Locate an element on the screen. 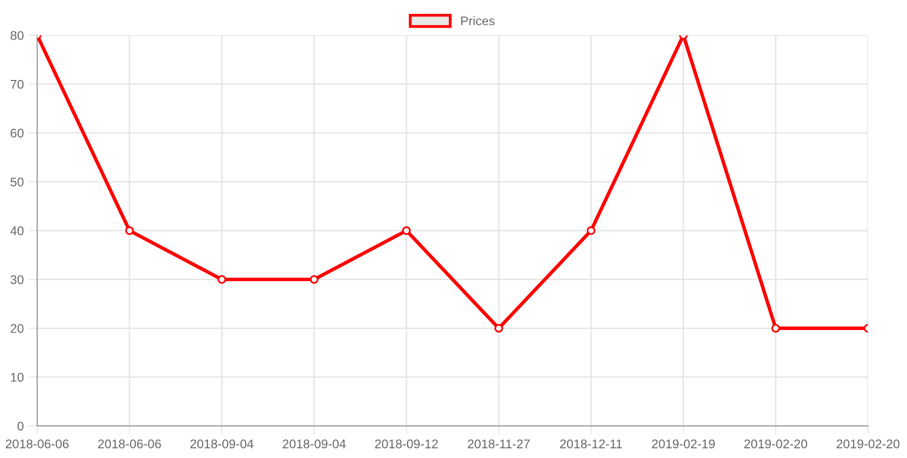 This screenshot has height=458, width=907. y-tick-label: 30 is located at coordinates (17, 279).